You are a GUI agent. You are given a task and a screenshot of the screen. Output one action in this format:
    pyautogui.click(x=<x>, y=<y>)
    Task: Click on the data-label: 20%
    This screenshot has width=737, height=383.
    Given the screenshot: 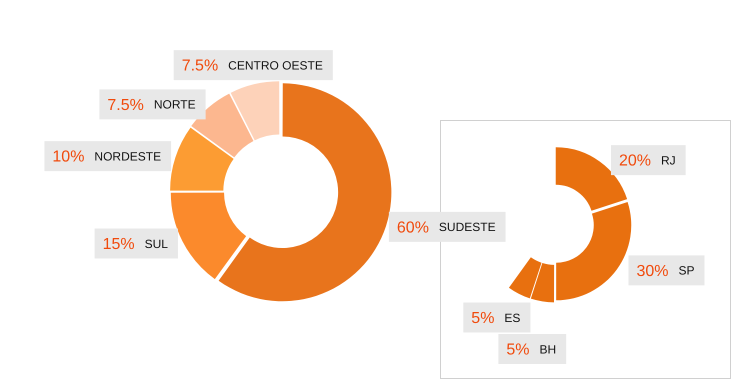 What is the action you would take?
    pyautogui.click(x=635, y=161)
    